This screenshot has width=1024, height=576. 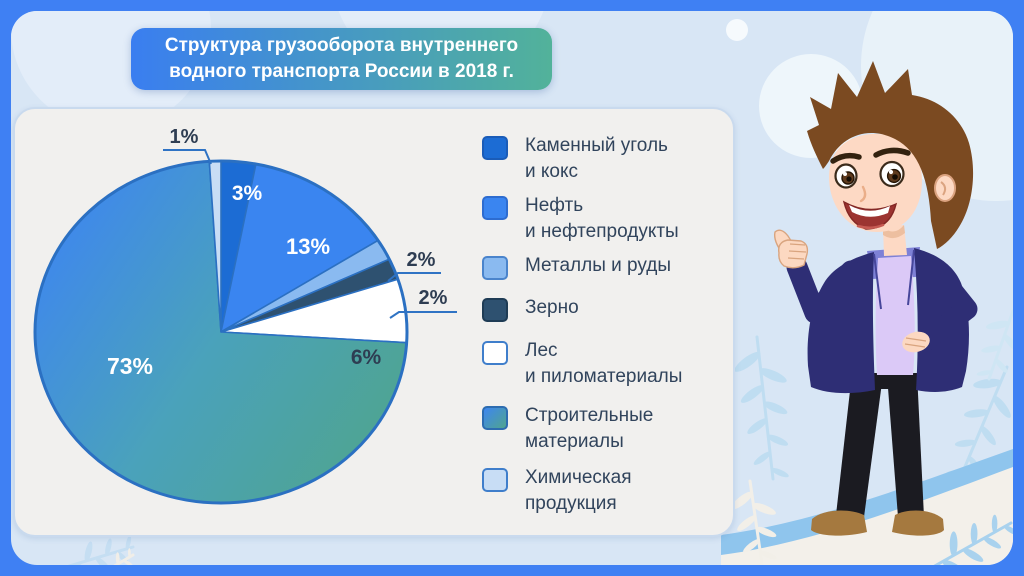 What do you see at coordinates (604, 363) in the screenshot?
I see `legend-label: Лес и пиломатериалы` at bounding box center [604, 363].